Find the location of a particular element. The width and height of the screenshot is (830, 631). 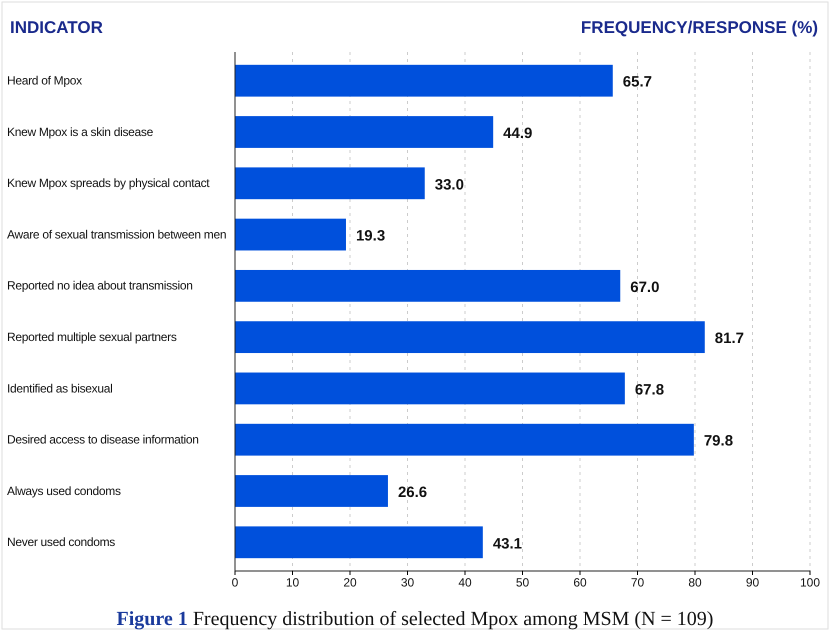

y-tick-label: Aware of sexual transmission between men is located at coordinates (116, 234).